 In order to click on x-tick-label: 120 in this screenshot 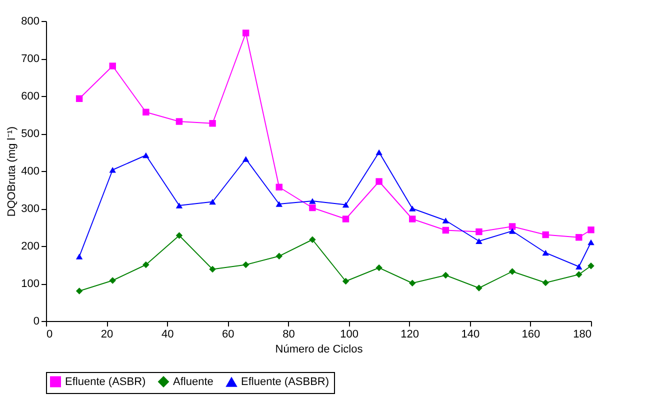, I will do `click(410, 334)`.